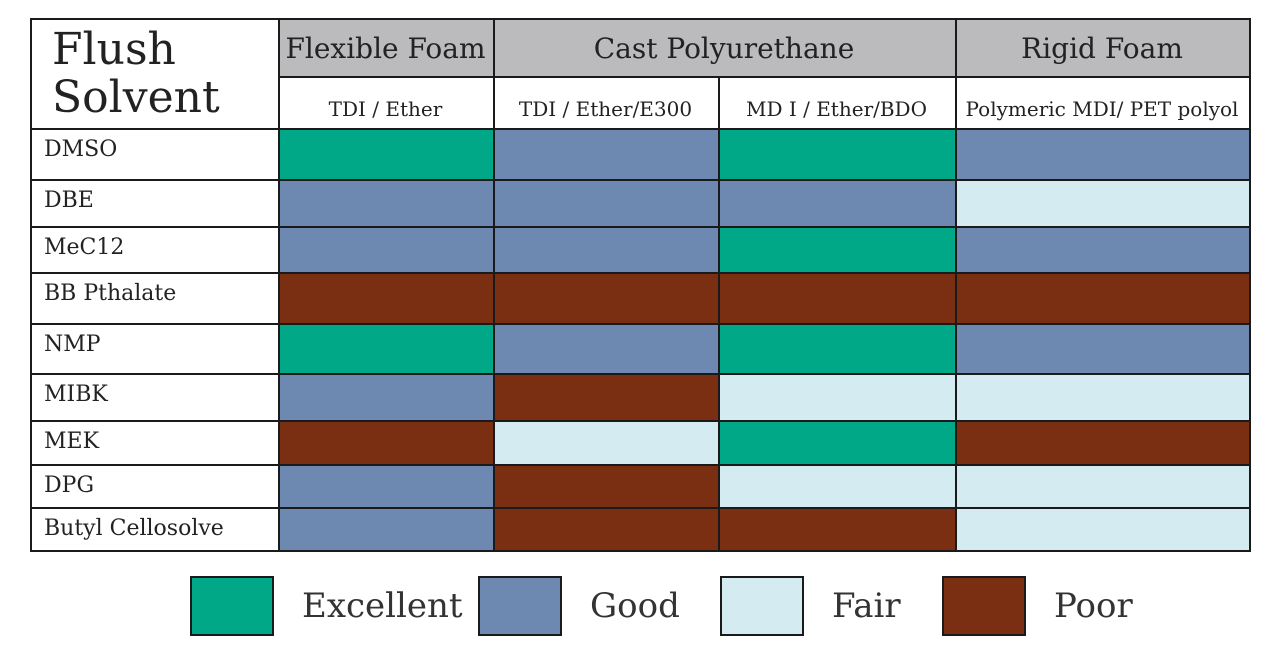 This screenshot has height=647, width=1275. What do you see at coordinates (382, 606) in the screenshot?
I see `legend-label: Excellent` at bounding box center [382, 606].